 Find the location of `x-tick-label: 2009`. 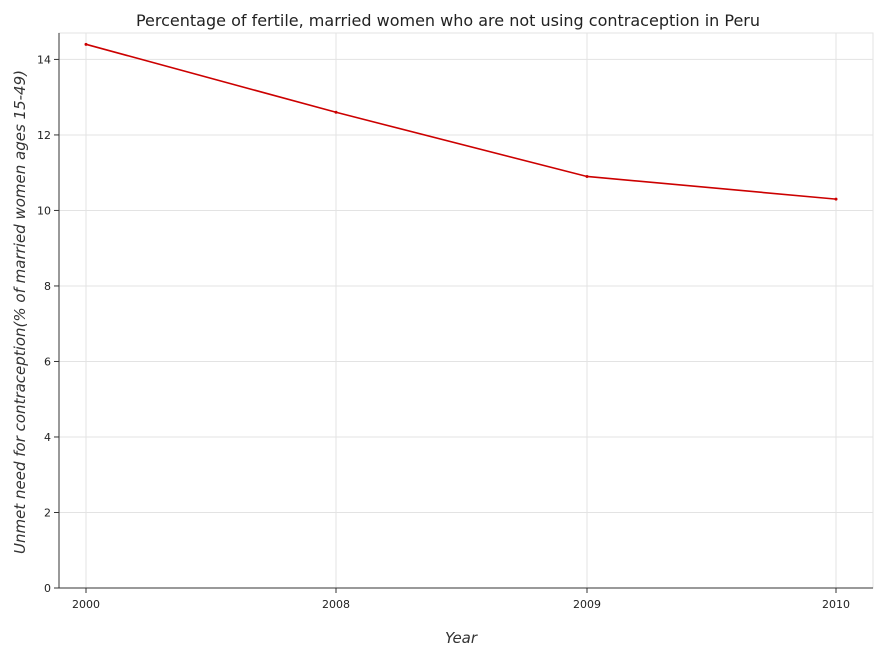

x-tick-label: 2009 is located at coordinates (587, 604).